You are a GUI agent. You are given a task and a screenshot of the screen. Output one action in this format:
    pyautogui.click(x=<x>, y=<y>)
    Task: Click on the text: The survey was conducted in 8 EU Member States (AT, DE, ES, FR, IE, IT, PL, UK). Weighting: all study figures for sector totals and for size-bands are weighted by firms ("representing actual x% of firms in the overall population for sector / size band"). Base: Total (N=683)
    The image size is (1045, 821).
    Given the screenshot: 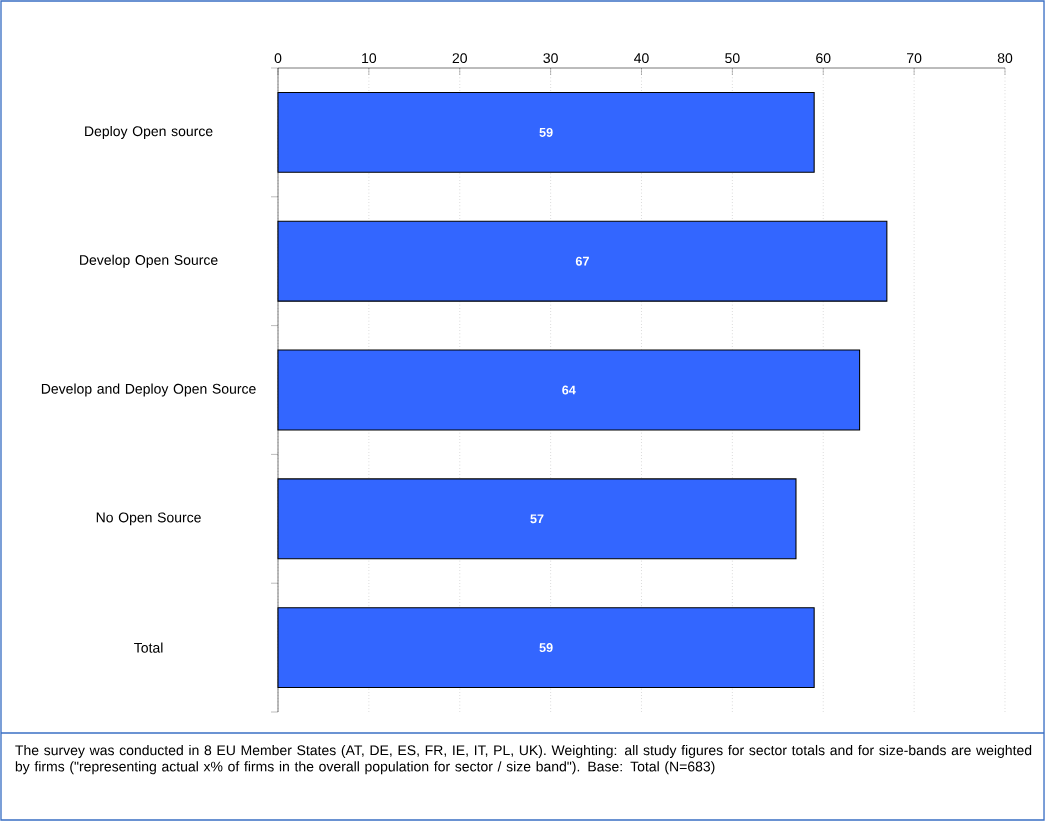 What is the action you would take?
    pyautogui.click(x=523, y=759)
    